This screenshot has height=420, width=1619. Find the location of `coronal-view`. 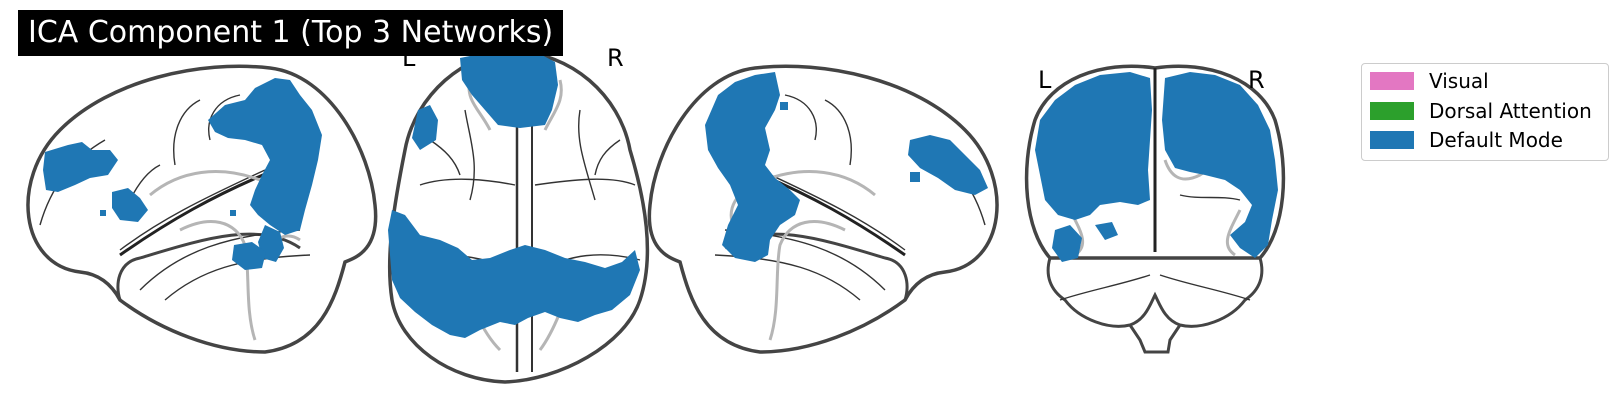

coronal-view is located at coordinates (1155, 209).